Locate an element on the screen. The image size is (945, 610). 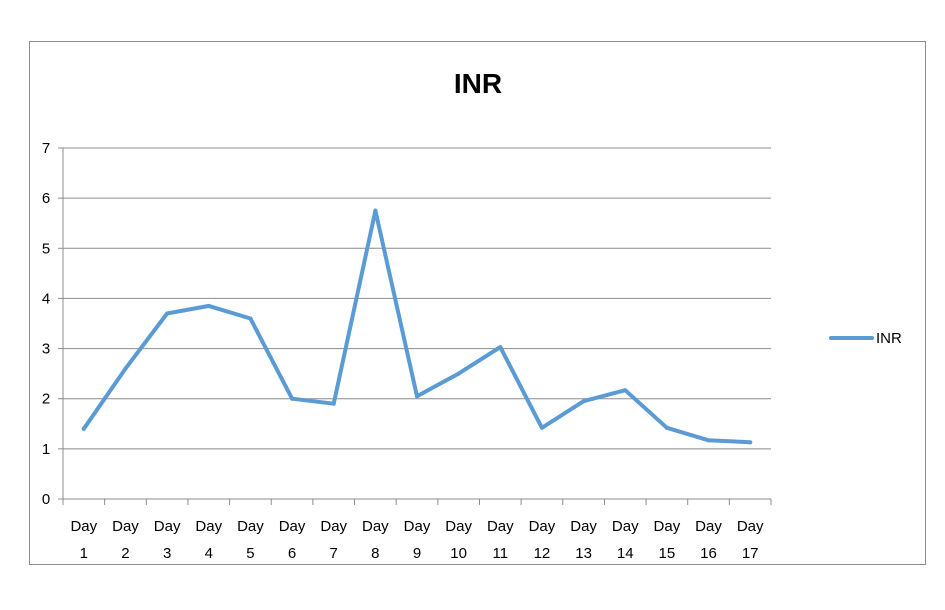
x-tick-label: Day 17 is located at coordinates (750, 540).